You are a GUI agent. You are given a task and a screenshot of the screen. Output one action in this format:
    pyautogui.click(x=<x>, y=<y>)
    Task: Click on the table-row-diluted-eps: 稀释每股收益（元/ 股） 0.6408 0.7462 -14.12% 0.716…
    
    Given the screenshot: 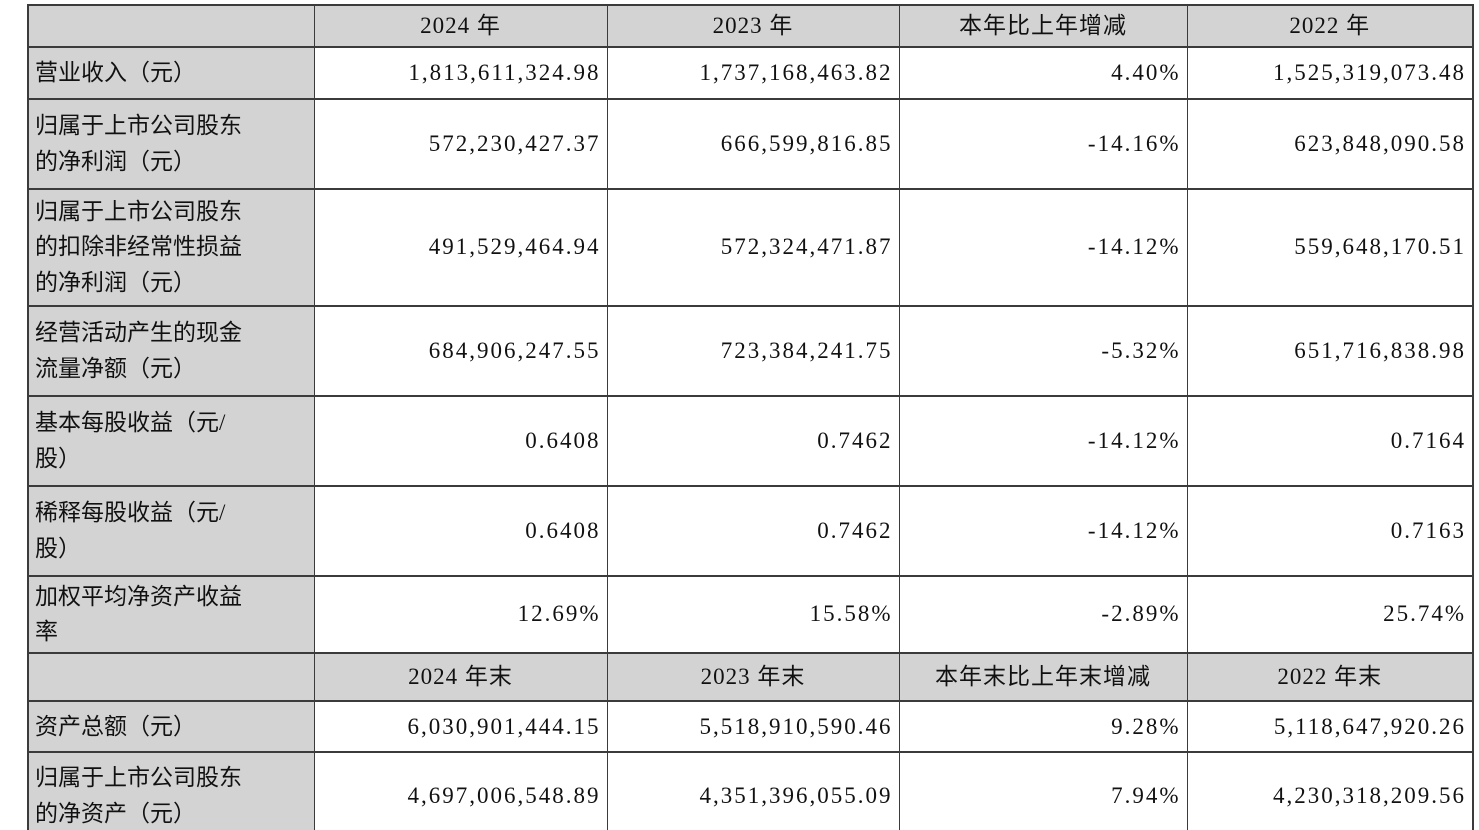 What is the action you would take?
    pyautogui.click(x=750, y=530)
    